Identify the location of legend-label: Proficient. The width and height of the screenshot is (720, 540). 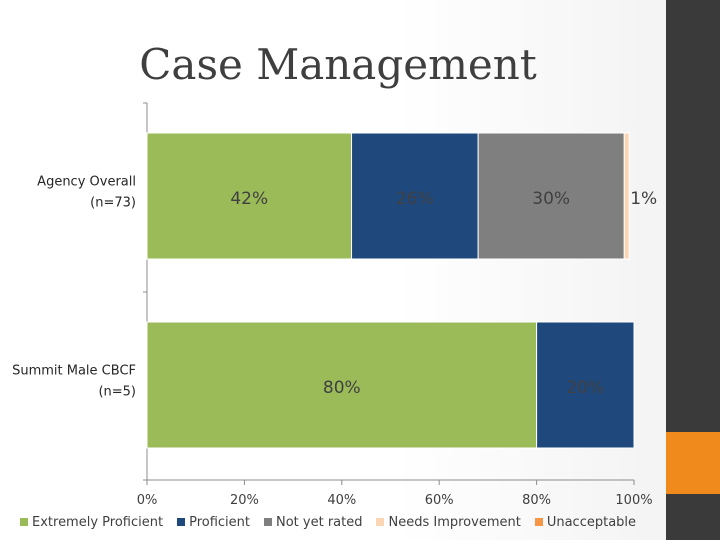
(219, 522).